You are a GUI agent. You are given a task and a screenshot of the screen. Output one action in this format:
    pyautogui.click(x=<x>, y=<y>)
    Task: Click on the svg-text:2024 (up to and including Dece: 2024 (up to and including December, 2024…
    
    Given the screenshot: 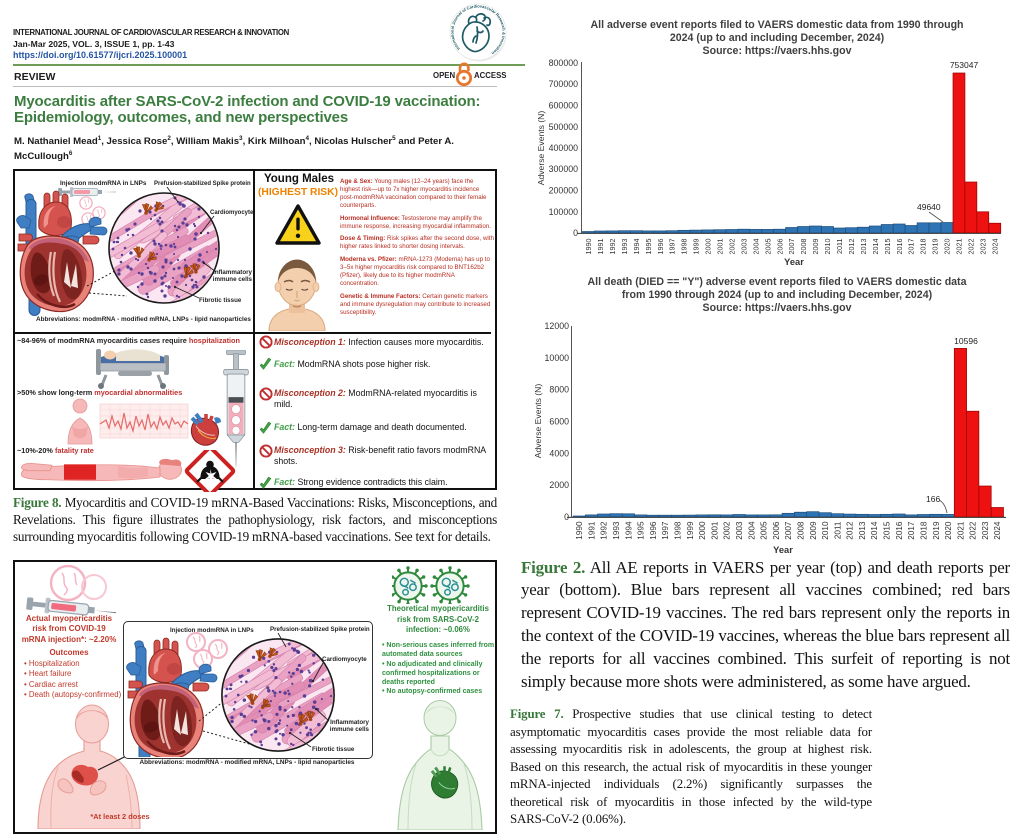 What is the action you would take?
    pyautogui.click(x=777, y=38)
    